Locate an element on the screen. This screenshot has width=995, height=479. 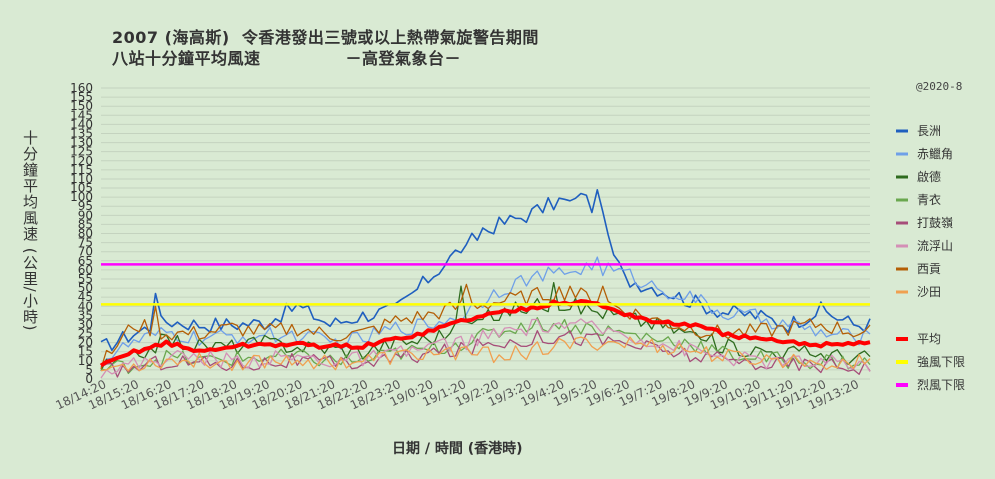
legend-label: 打鼓嶺 is located at coordinates (935, 223).